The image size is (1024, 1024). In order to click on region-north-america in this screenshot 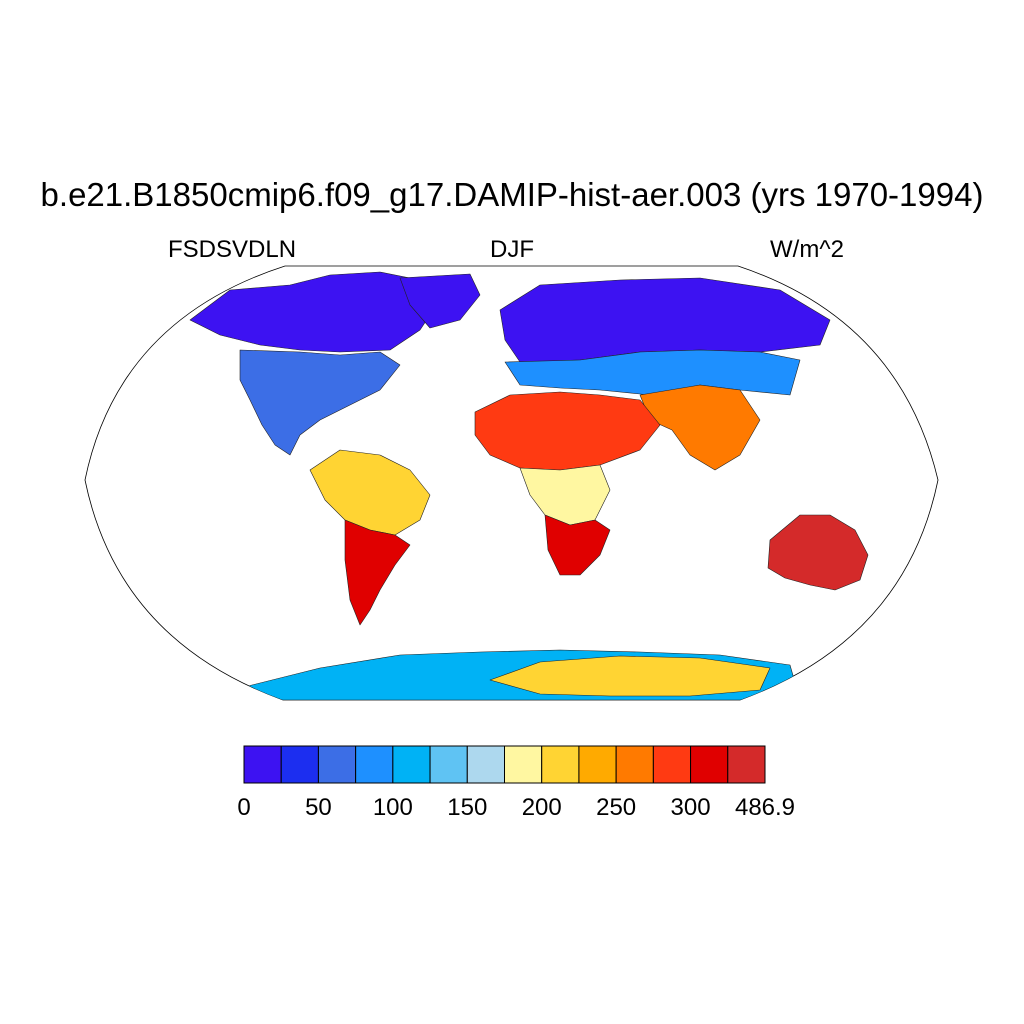, I will do `click(320, 402)`.